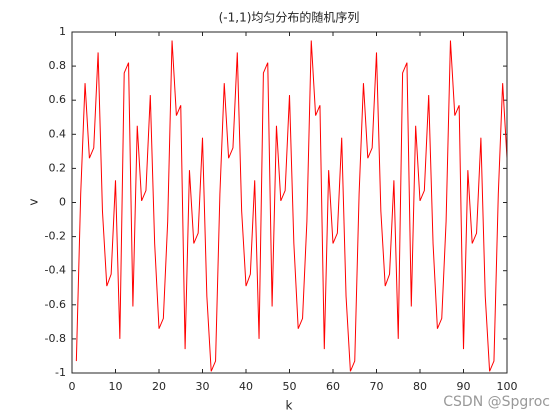  What do you see at coordinates (420, 386) in the screenshot?
I see `x-tick-label: 80` at bounding box center [420, 386].